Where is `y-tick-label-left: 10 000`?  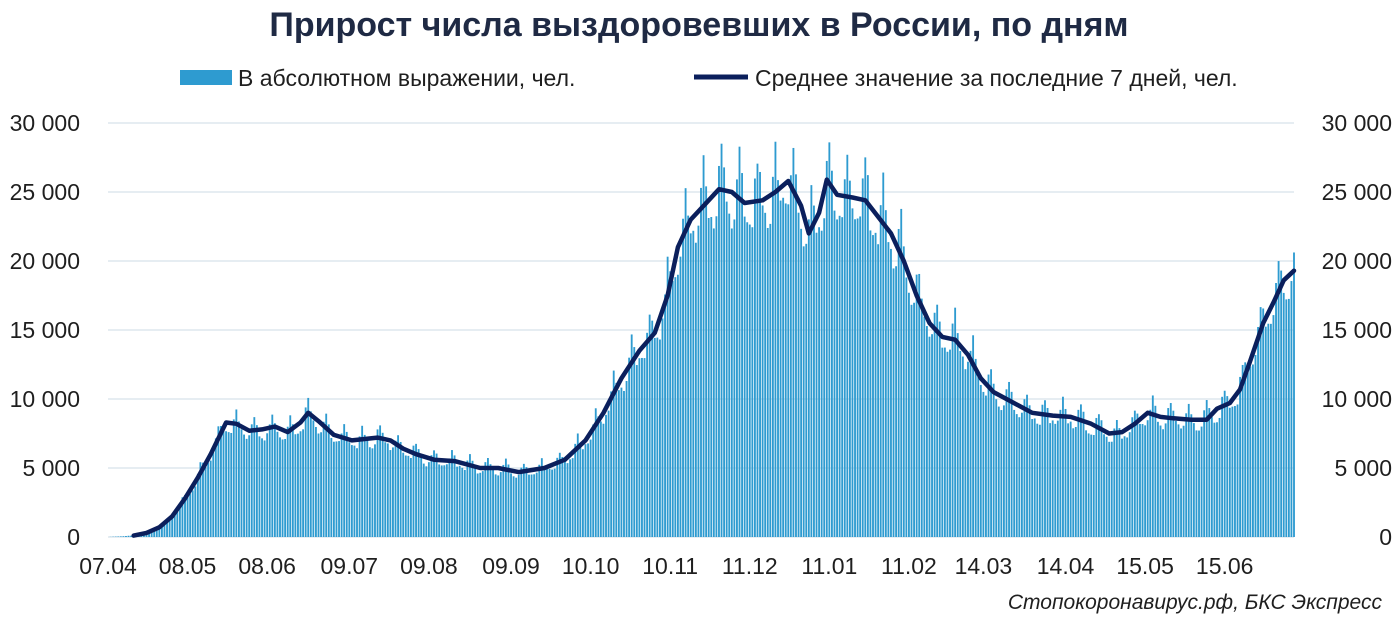
y-tick-label-left: 10 000 is located at coordinates (45, 399).